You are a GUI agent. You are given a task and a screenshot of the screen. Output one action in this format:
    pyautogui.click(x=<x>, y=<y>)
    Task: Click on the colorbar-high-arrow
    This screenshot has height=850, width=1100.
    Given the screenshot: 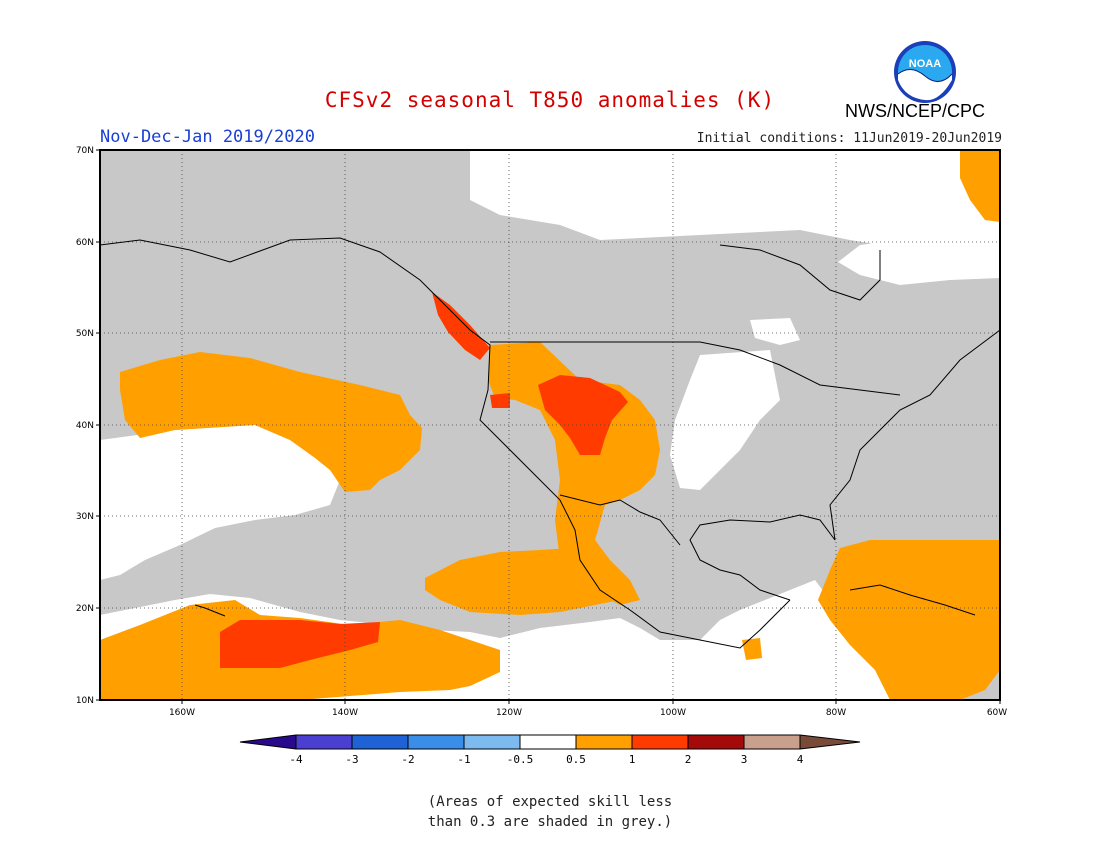 What is the action you would take?
    pyautogui.click(x=830, y=742)
    